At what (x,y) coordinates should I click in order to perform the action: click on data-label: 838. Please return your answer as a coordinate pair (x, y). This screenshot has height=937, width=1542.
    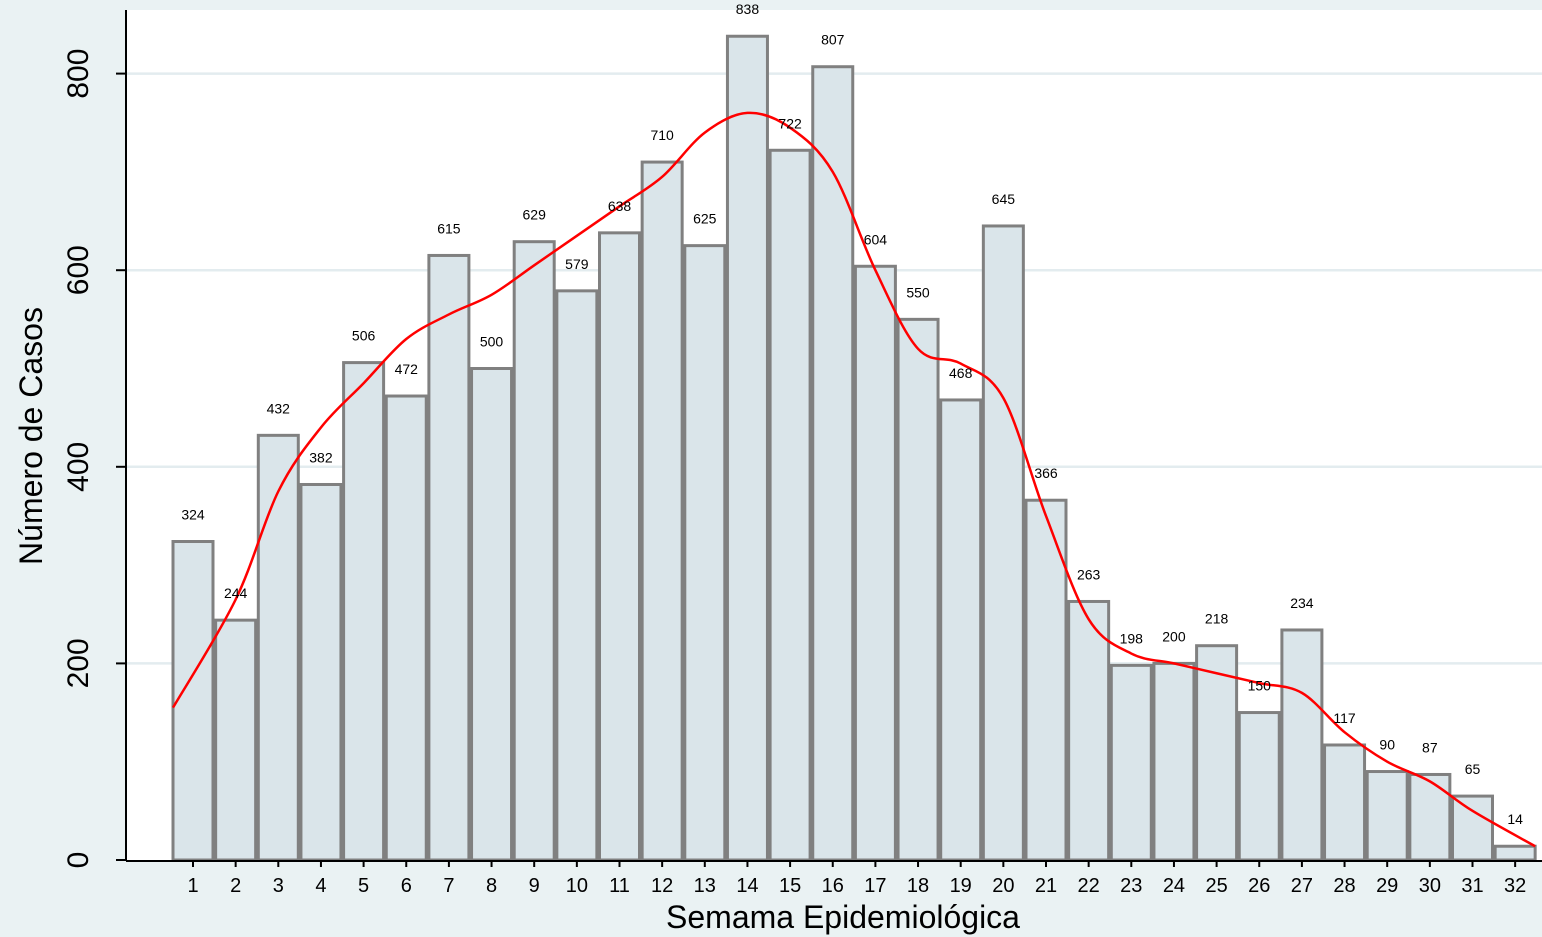
    Looking at the image, I should click on (748, 9).